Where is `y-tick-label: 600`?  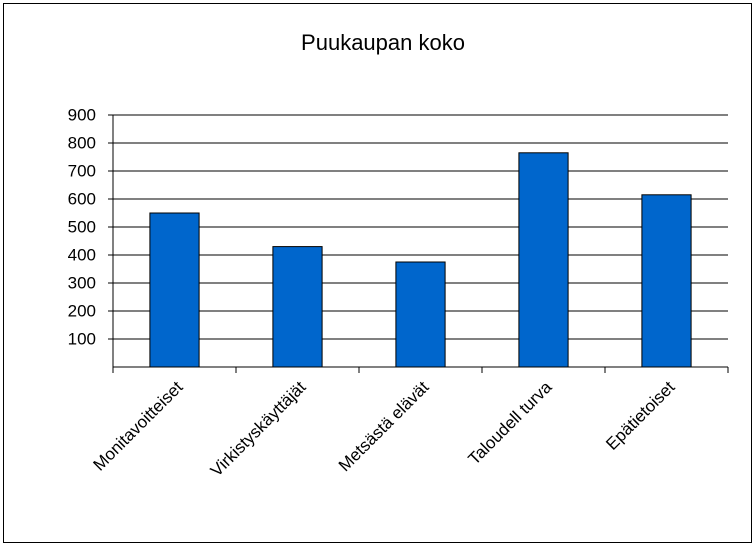 y-tick-label: 600 is located at coordinates (82, 198).